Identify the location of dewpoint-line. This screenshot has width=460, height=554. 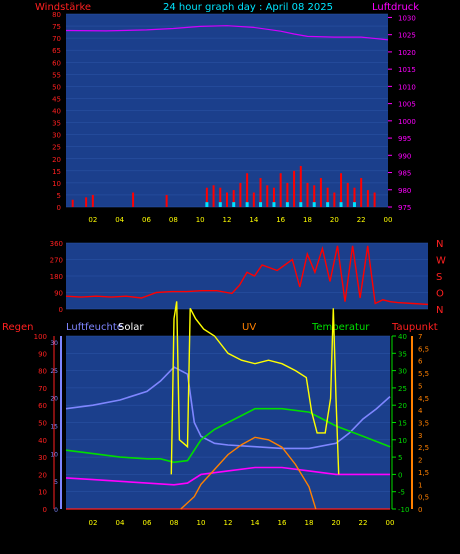
(227, 476).